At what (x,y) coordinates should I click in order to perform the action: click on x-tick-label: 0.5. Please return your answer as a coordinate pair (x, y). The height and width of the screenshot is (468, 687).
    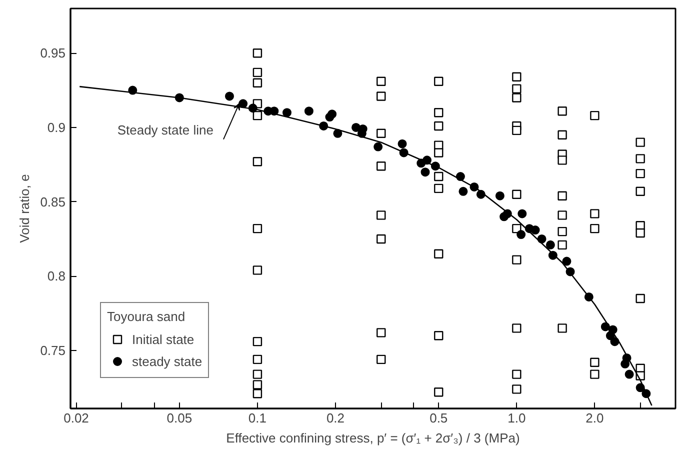
    Looking at the image, I should click on (439, 418).